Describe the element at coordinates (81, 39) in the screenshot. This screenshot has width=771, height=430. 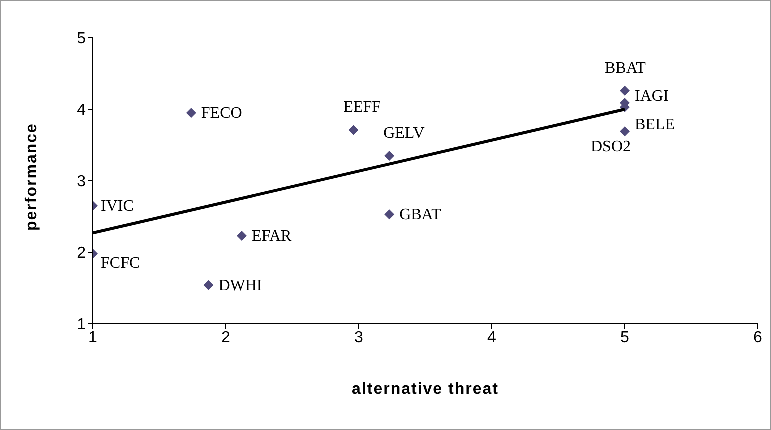
I see `y-tick-label: 5` at that location.